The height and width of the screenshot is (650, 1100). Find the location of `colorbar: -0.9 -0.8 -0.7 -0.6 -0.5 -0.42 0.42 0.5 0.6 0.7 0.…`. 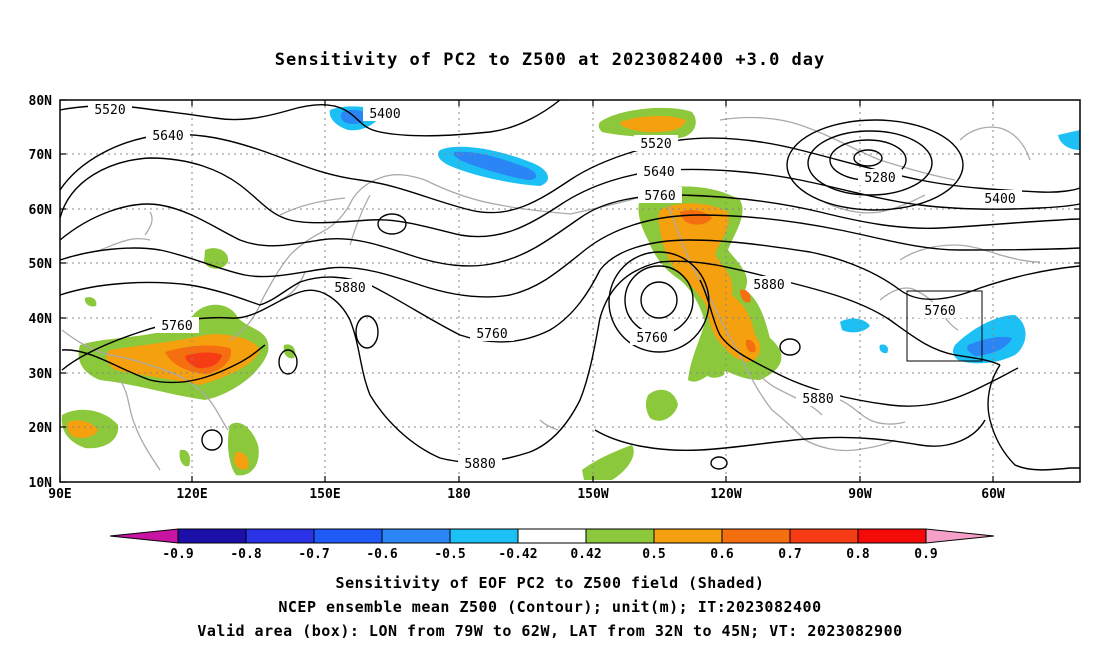

colorbar: -0.9 -0.8 -0.7 -0.6 -0.5 -0.42 0.42 0.5 0.6 0.7 0.… is located at coordinates (552, 545).